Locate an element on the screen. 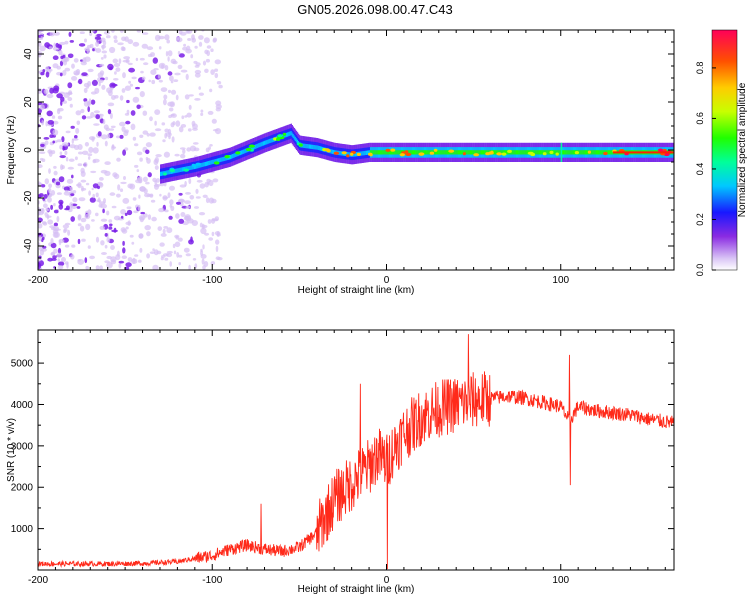 The height and width of the screenshot is (600, 750). y-tick-label: 1000 is located at coordinates (22, 529).